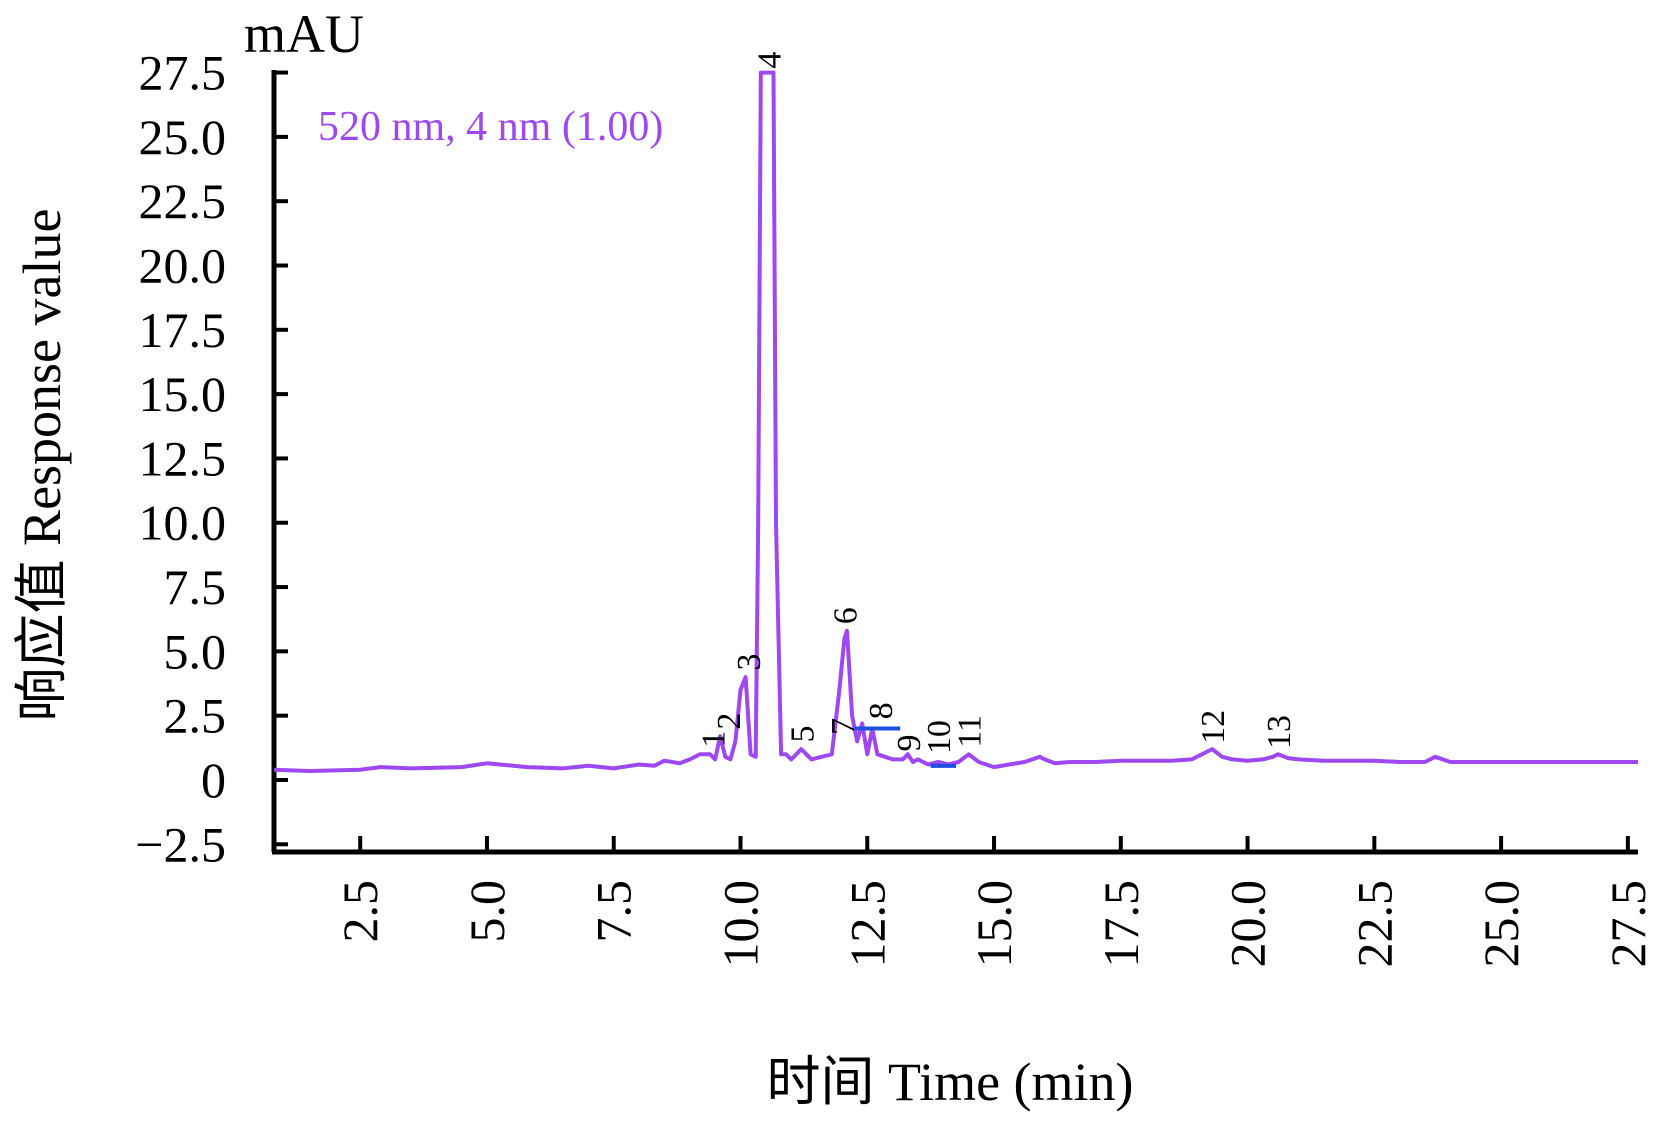  I want to click on y-unit-label: mAU, so click(304, 34).